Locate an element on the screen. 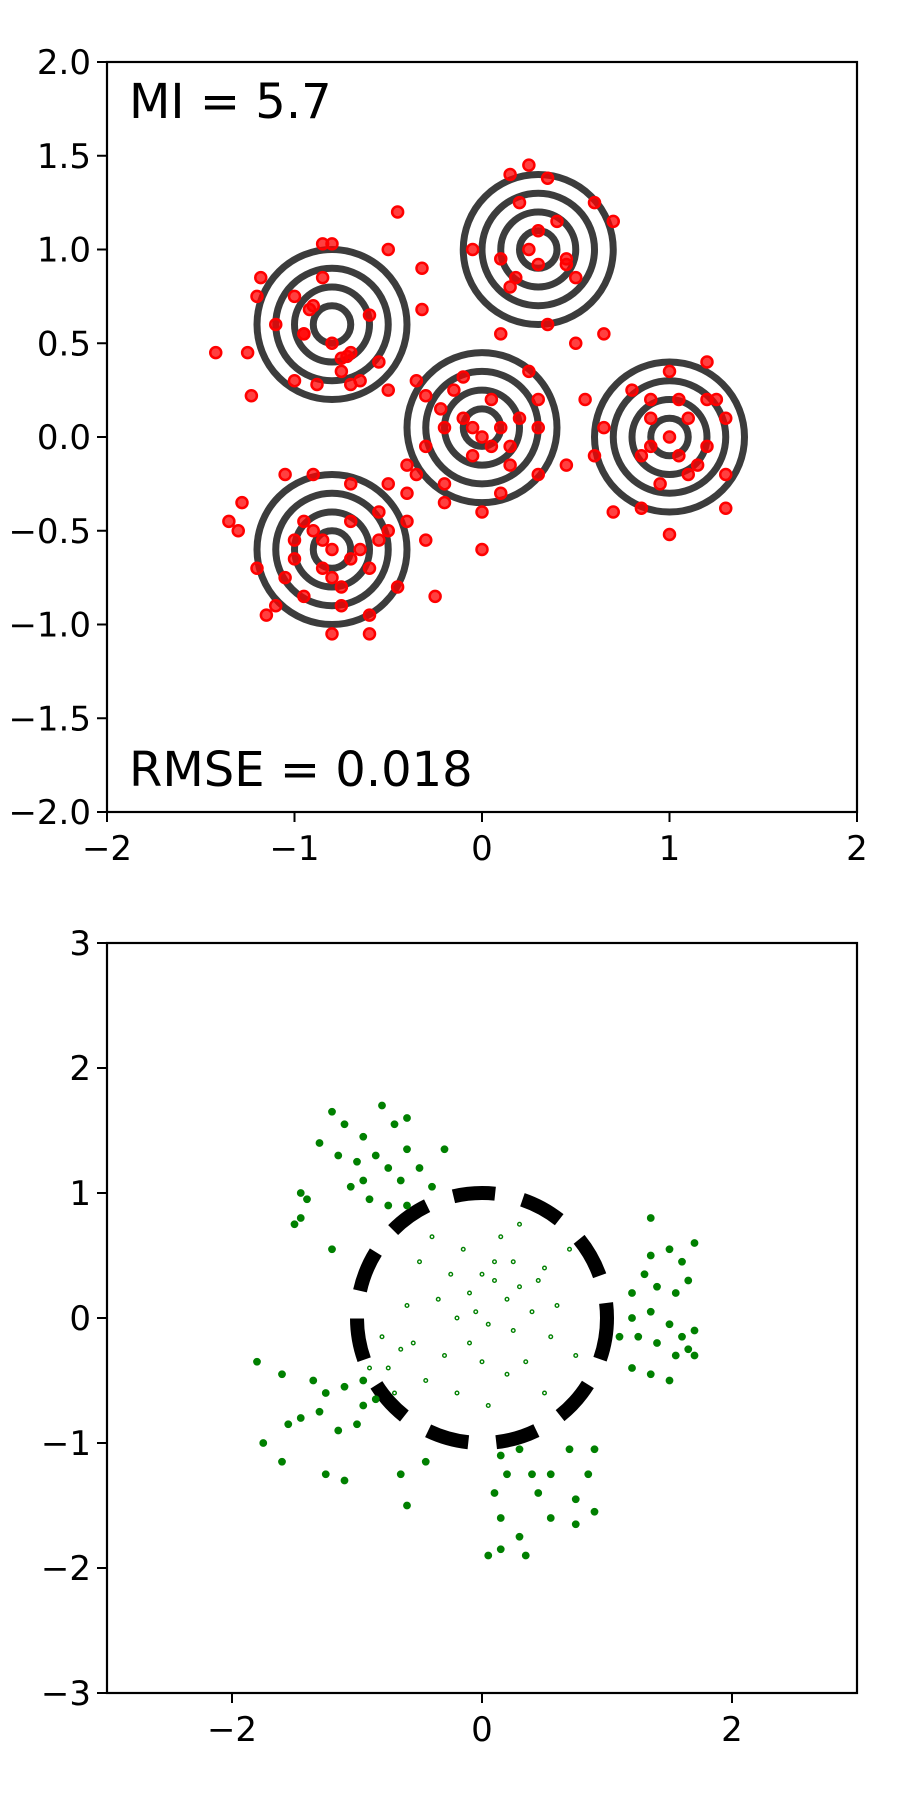 Image resolution: width=900 pixels, height=1800 pixels. y-tick-label: 0.0 is located at coordinates (64, 438).